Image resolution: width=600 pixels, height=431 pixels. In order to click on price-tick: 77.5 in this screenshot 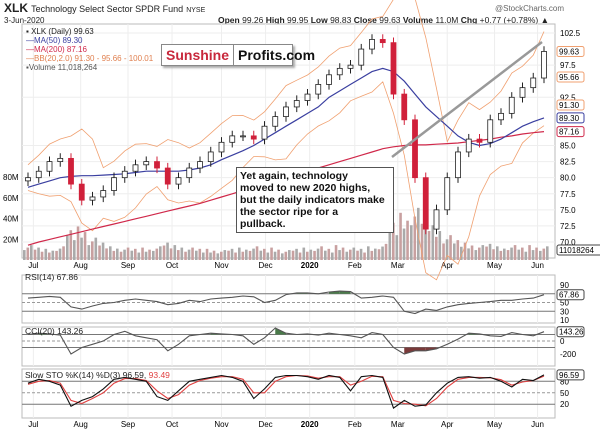, I will do `click(568, 194)`.